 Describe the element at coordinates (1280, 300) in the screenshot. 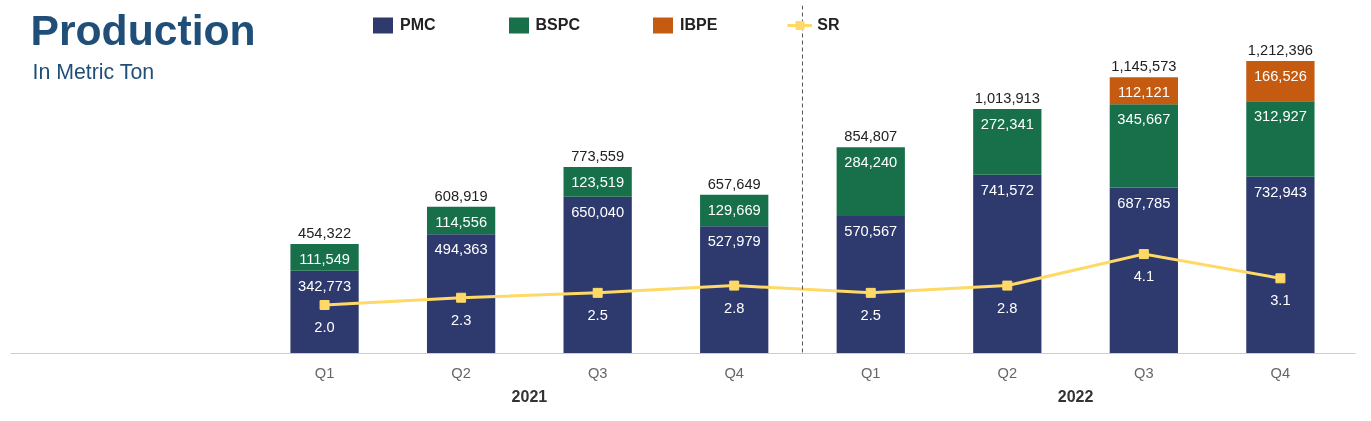

I see `data-label: 3.1` at that location.